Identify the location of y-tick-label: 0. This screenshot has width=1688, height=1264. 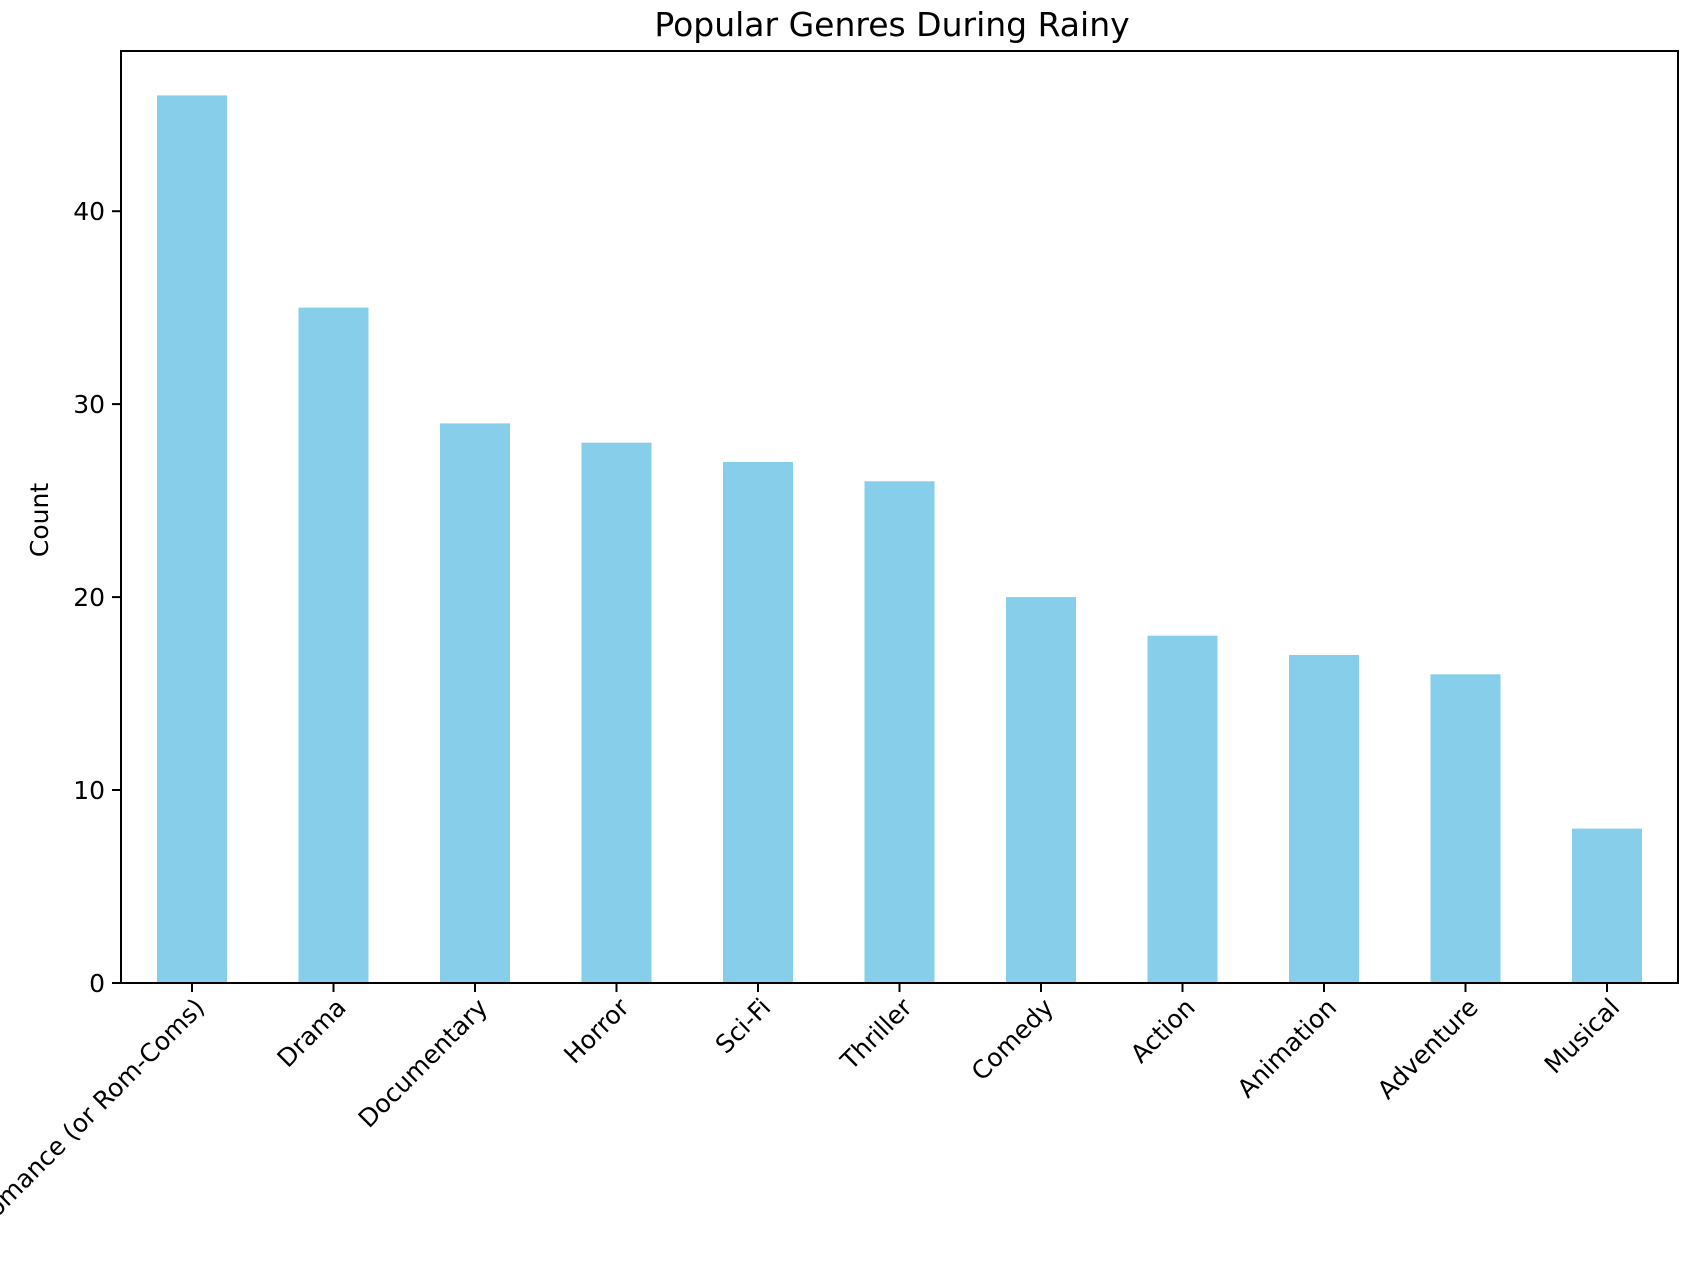
(97, 983).